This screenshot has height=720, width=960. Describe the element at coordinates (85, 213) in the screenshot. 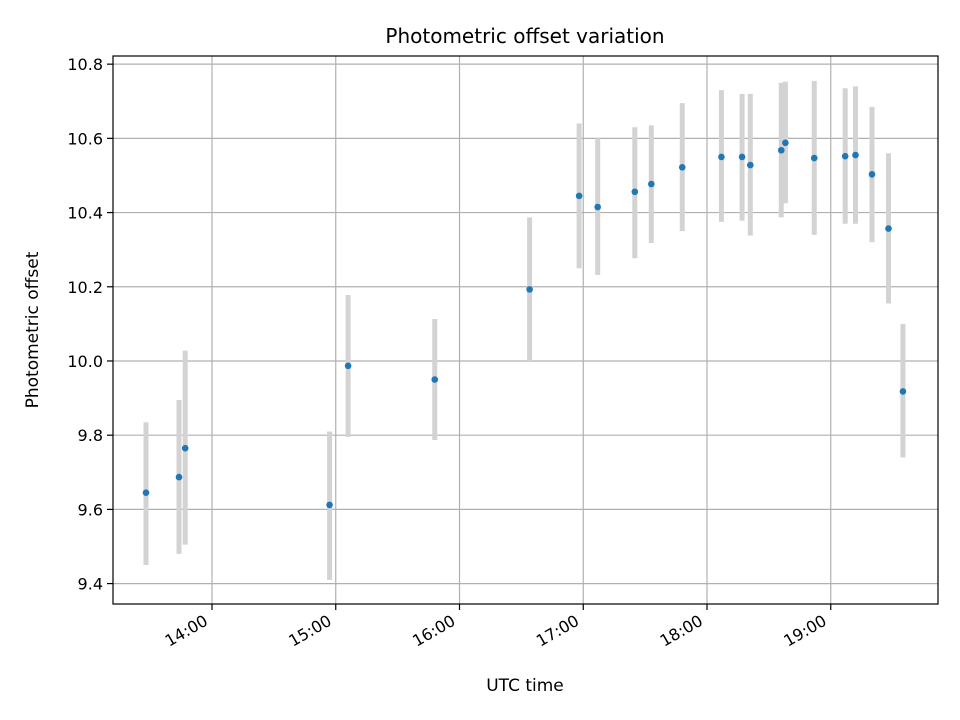

I see `y-tick-label: 10.4` at that location.